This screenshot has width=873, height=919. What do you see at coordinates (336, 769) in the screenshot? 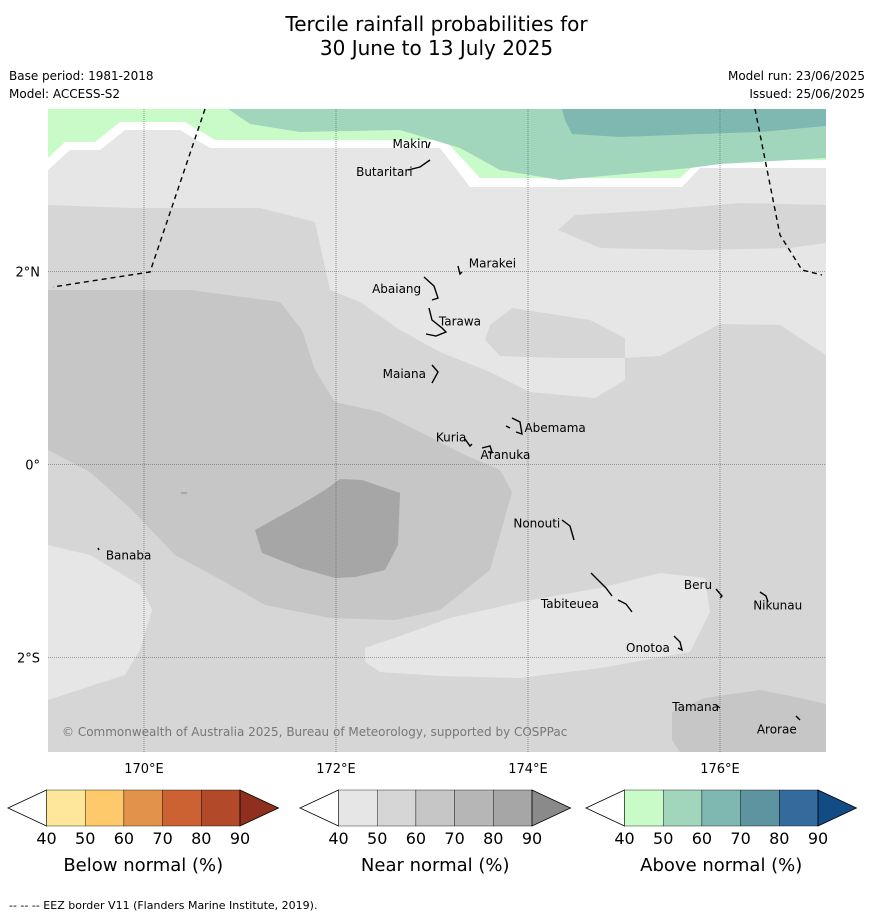
I see `x-tick-label: 172°E` at bounding box center [336, 769].